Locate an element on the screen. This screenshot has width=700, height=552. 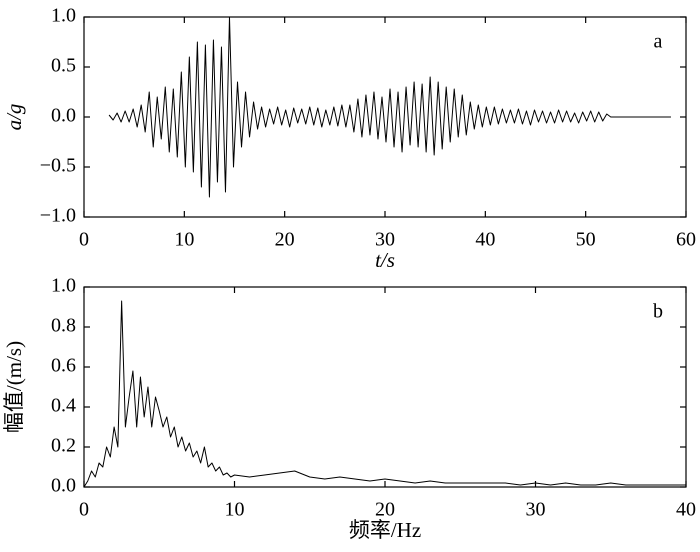
y-tick-label: 0.6 is located at coordinates (63, 366).